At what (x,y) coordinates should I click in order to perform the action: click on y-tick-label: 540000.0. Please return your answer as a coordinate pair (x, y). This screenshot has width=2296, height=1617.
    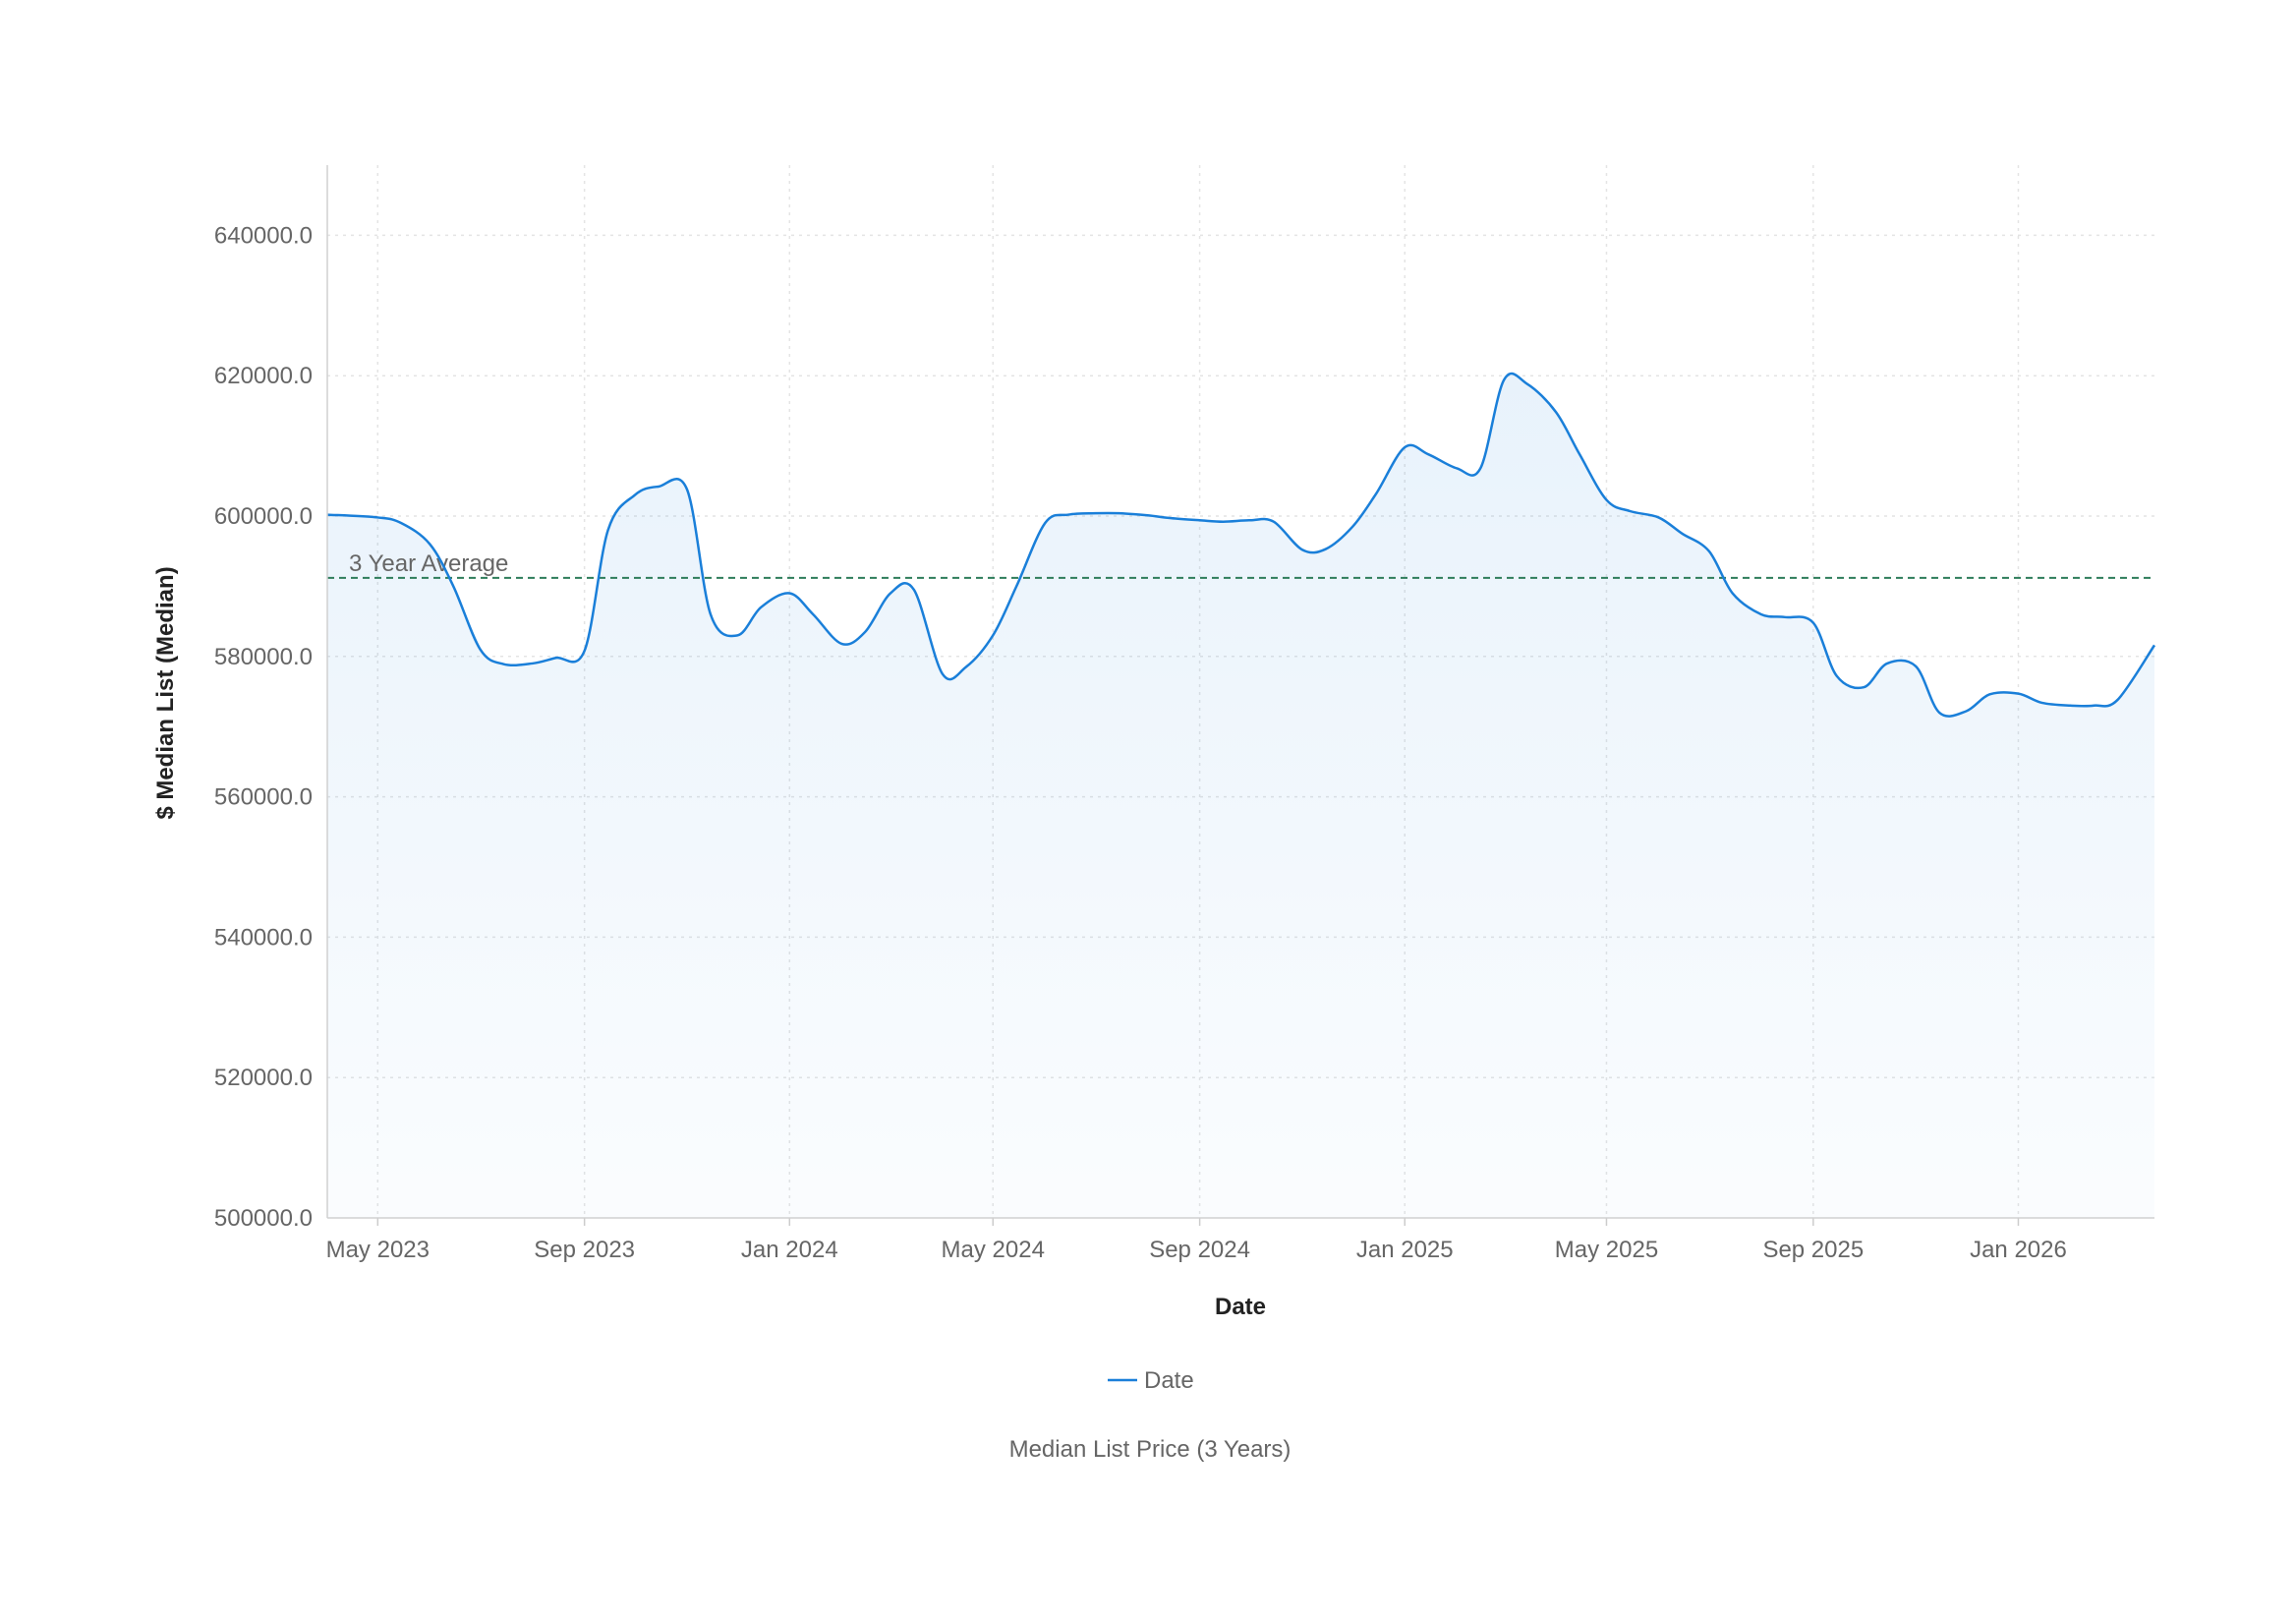
    Looking at the image, I should click on (263, 938).